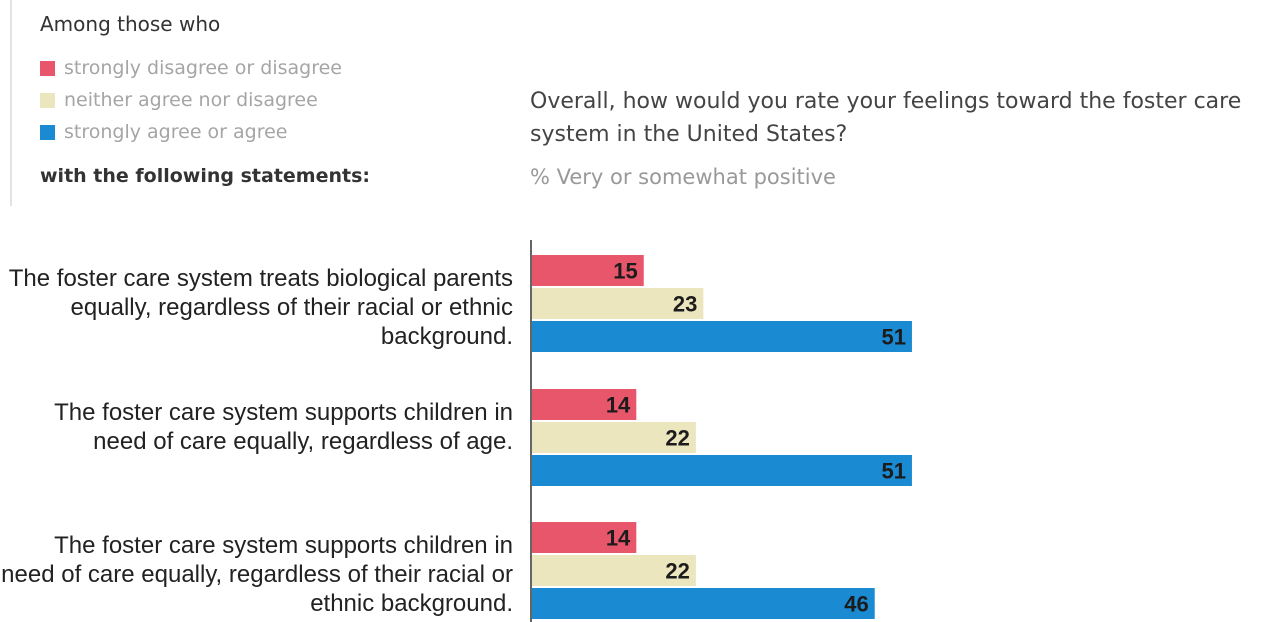  I want to click on legend-label-disagree: strongly disagree or disagree, so click(203, 68).